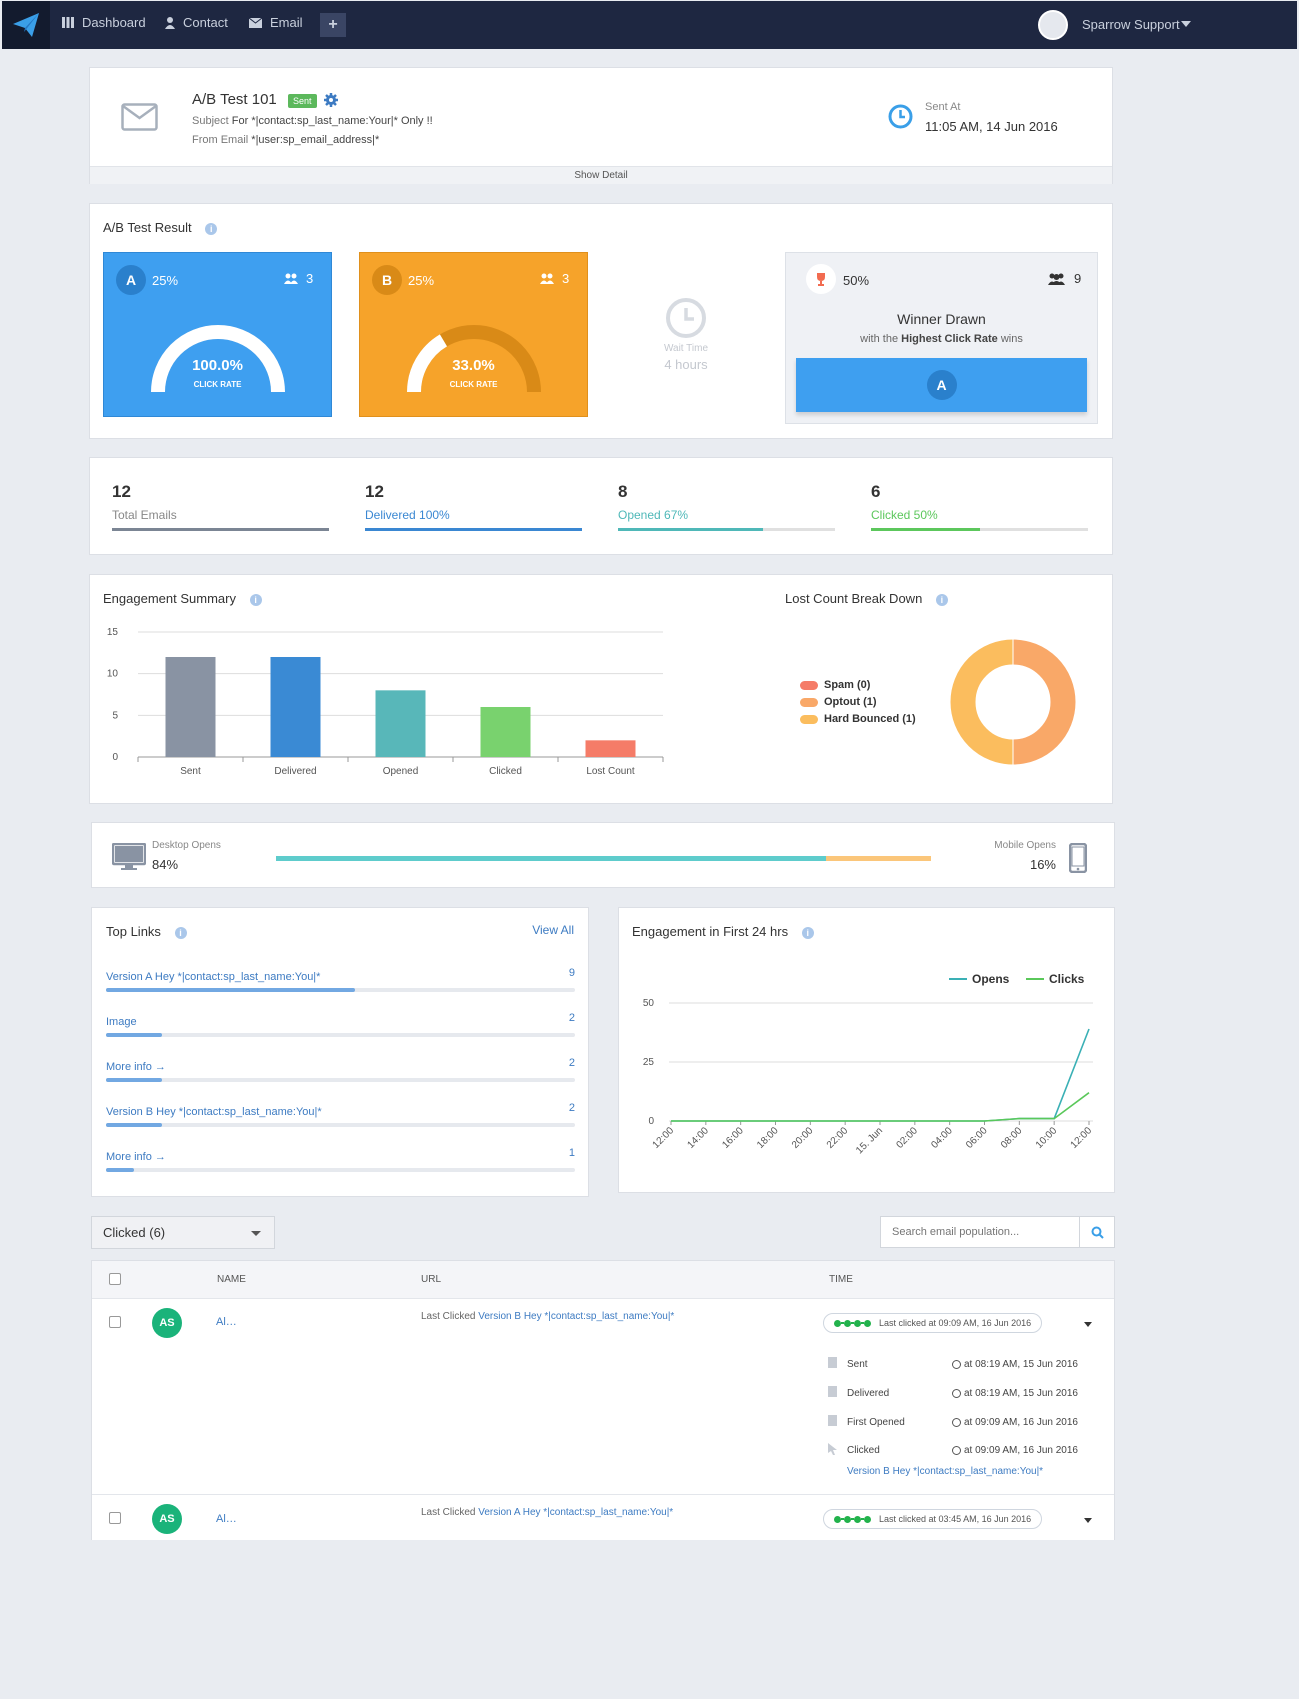 This screenshot has width=1299, height=1699. Describe the element at coordinates (276, 22) in the screenshot. I see `nav-email: Email` at that location.